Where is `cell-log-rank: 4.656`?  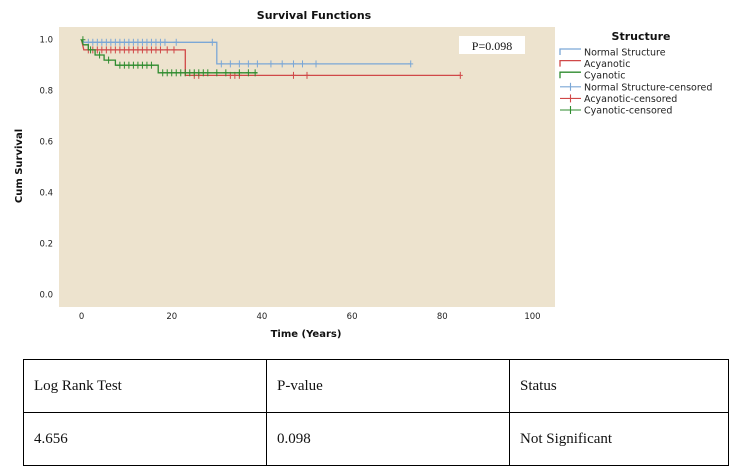
cell-log-rank: 4.656 is located at coordinates (145, 439).